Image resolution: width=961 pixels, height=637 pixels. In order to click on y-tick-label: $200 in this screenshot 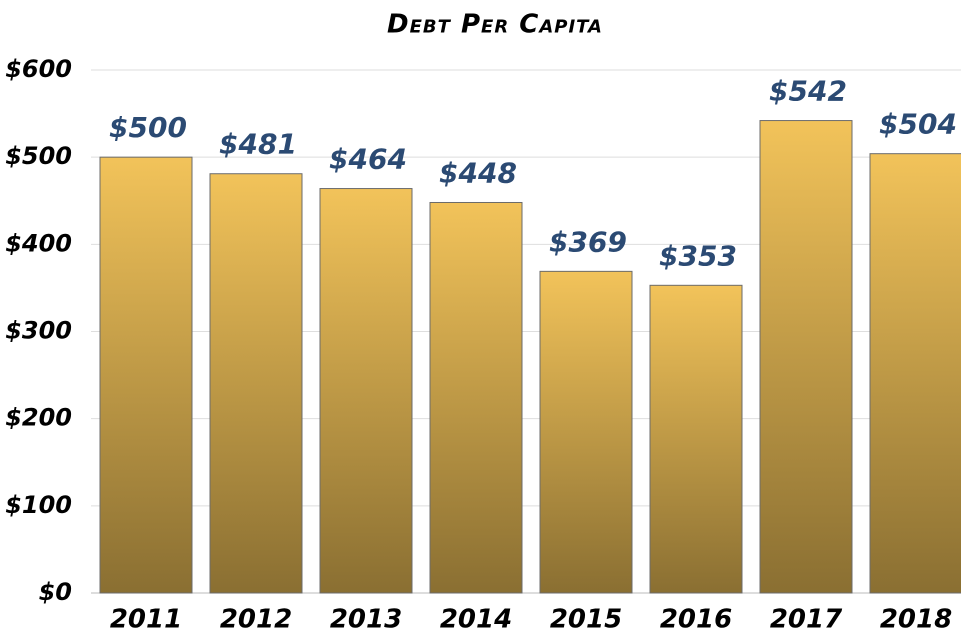, I will do `click(38, 418)`.